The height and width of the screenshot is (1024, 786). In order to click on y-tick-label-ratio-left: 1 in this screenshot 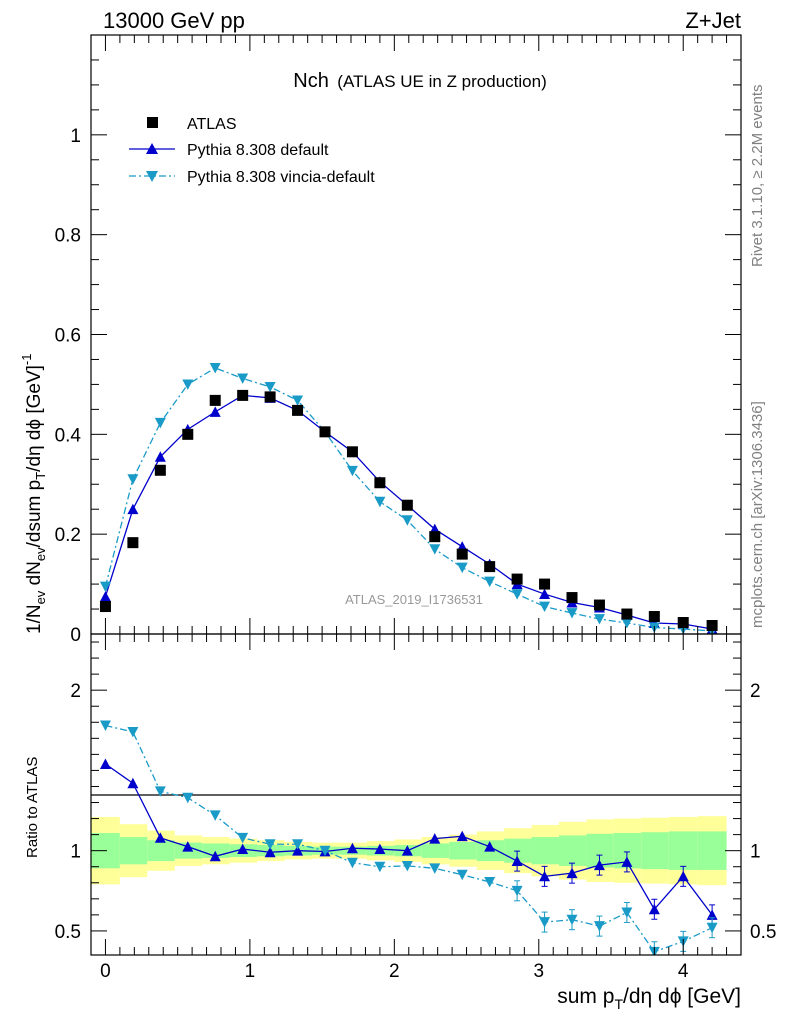, I will do `click(75, 852)`.